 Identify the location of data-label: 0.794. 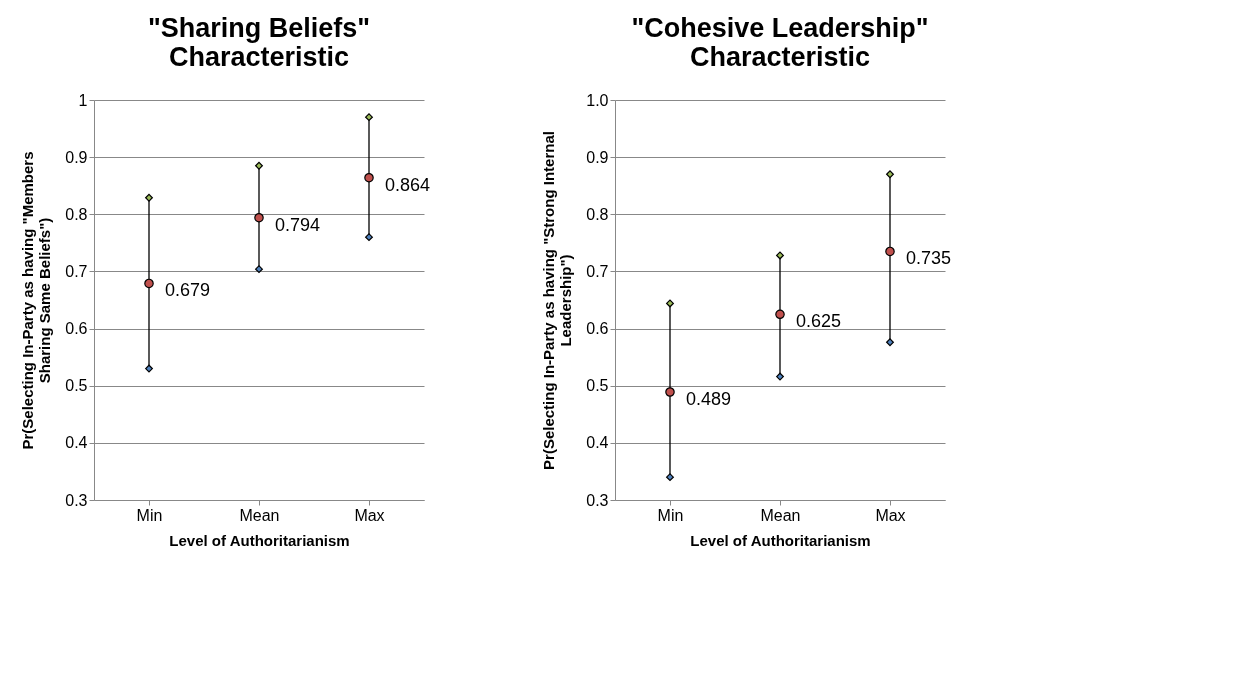
(298, 224).